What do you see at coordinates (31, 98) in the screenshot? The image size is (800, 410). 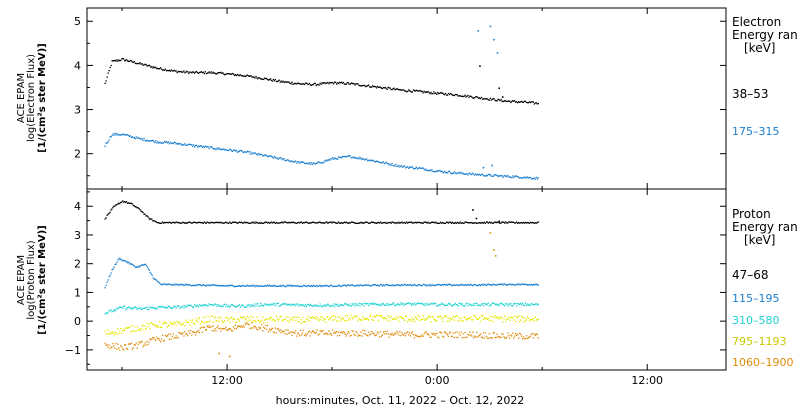 I see `electron-ylabel-line2: log(Electron Flux)` at bounding box center [31, 98].